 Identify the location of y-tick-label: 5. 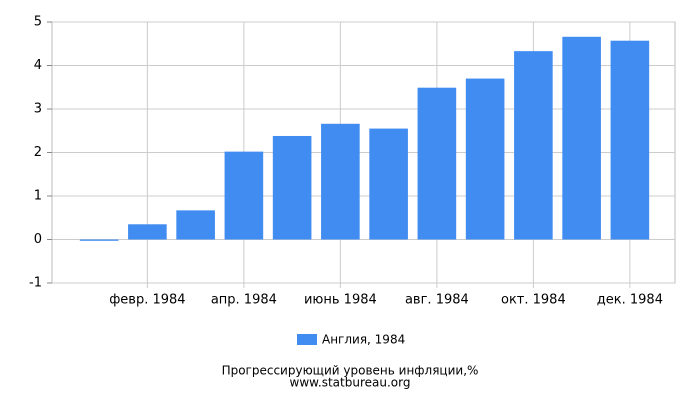
(38, 22).